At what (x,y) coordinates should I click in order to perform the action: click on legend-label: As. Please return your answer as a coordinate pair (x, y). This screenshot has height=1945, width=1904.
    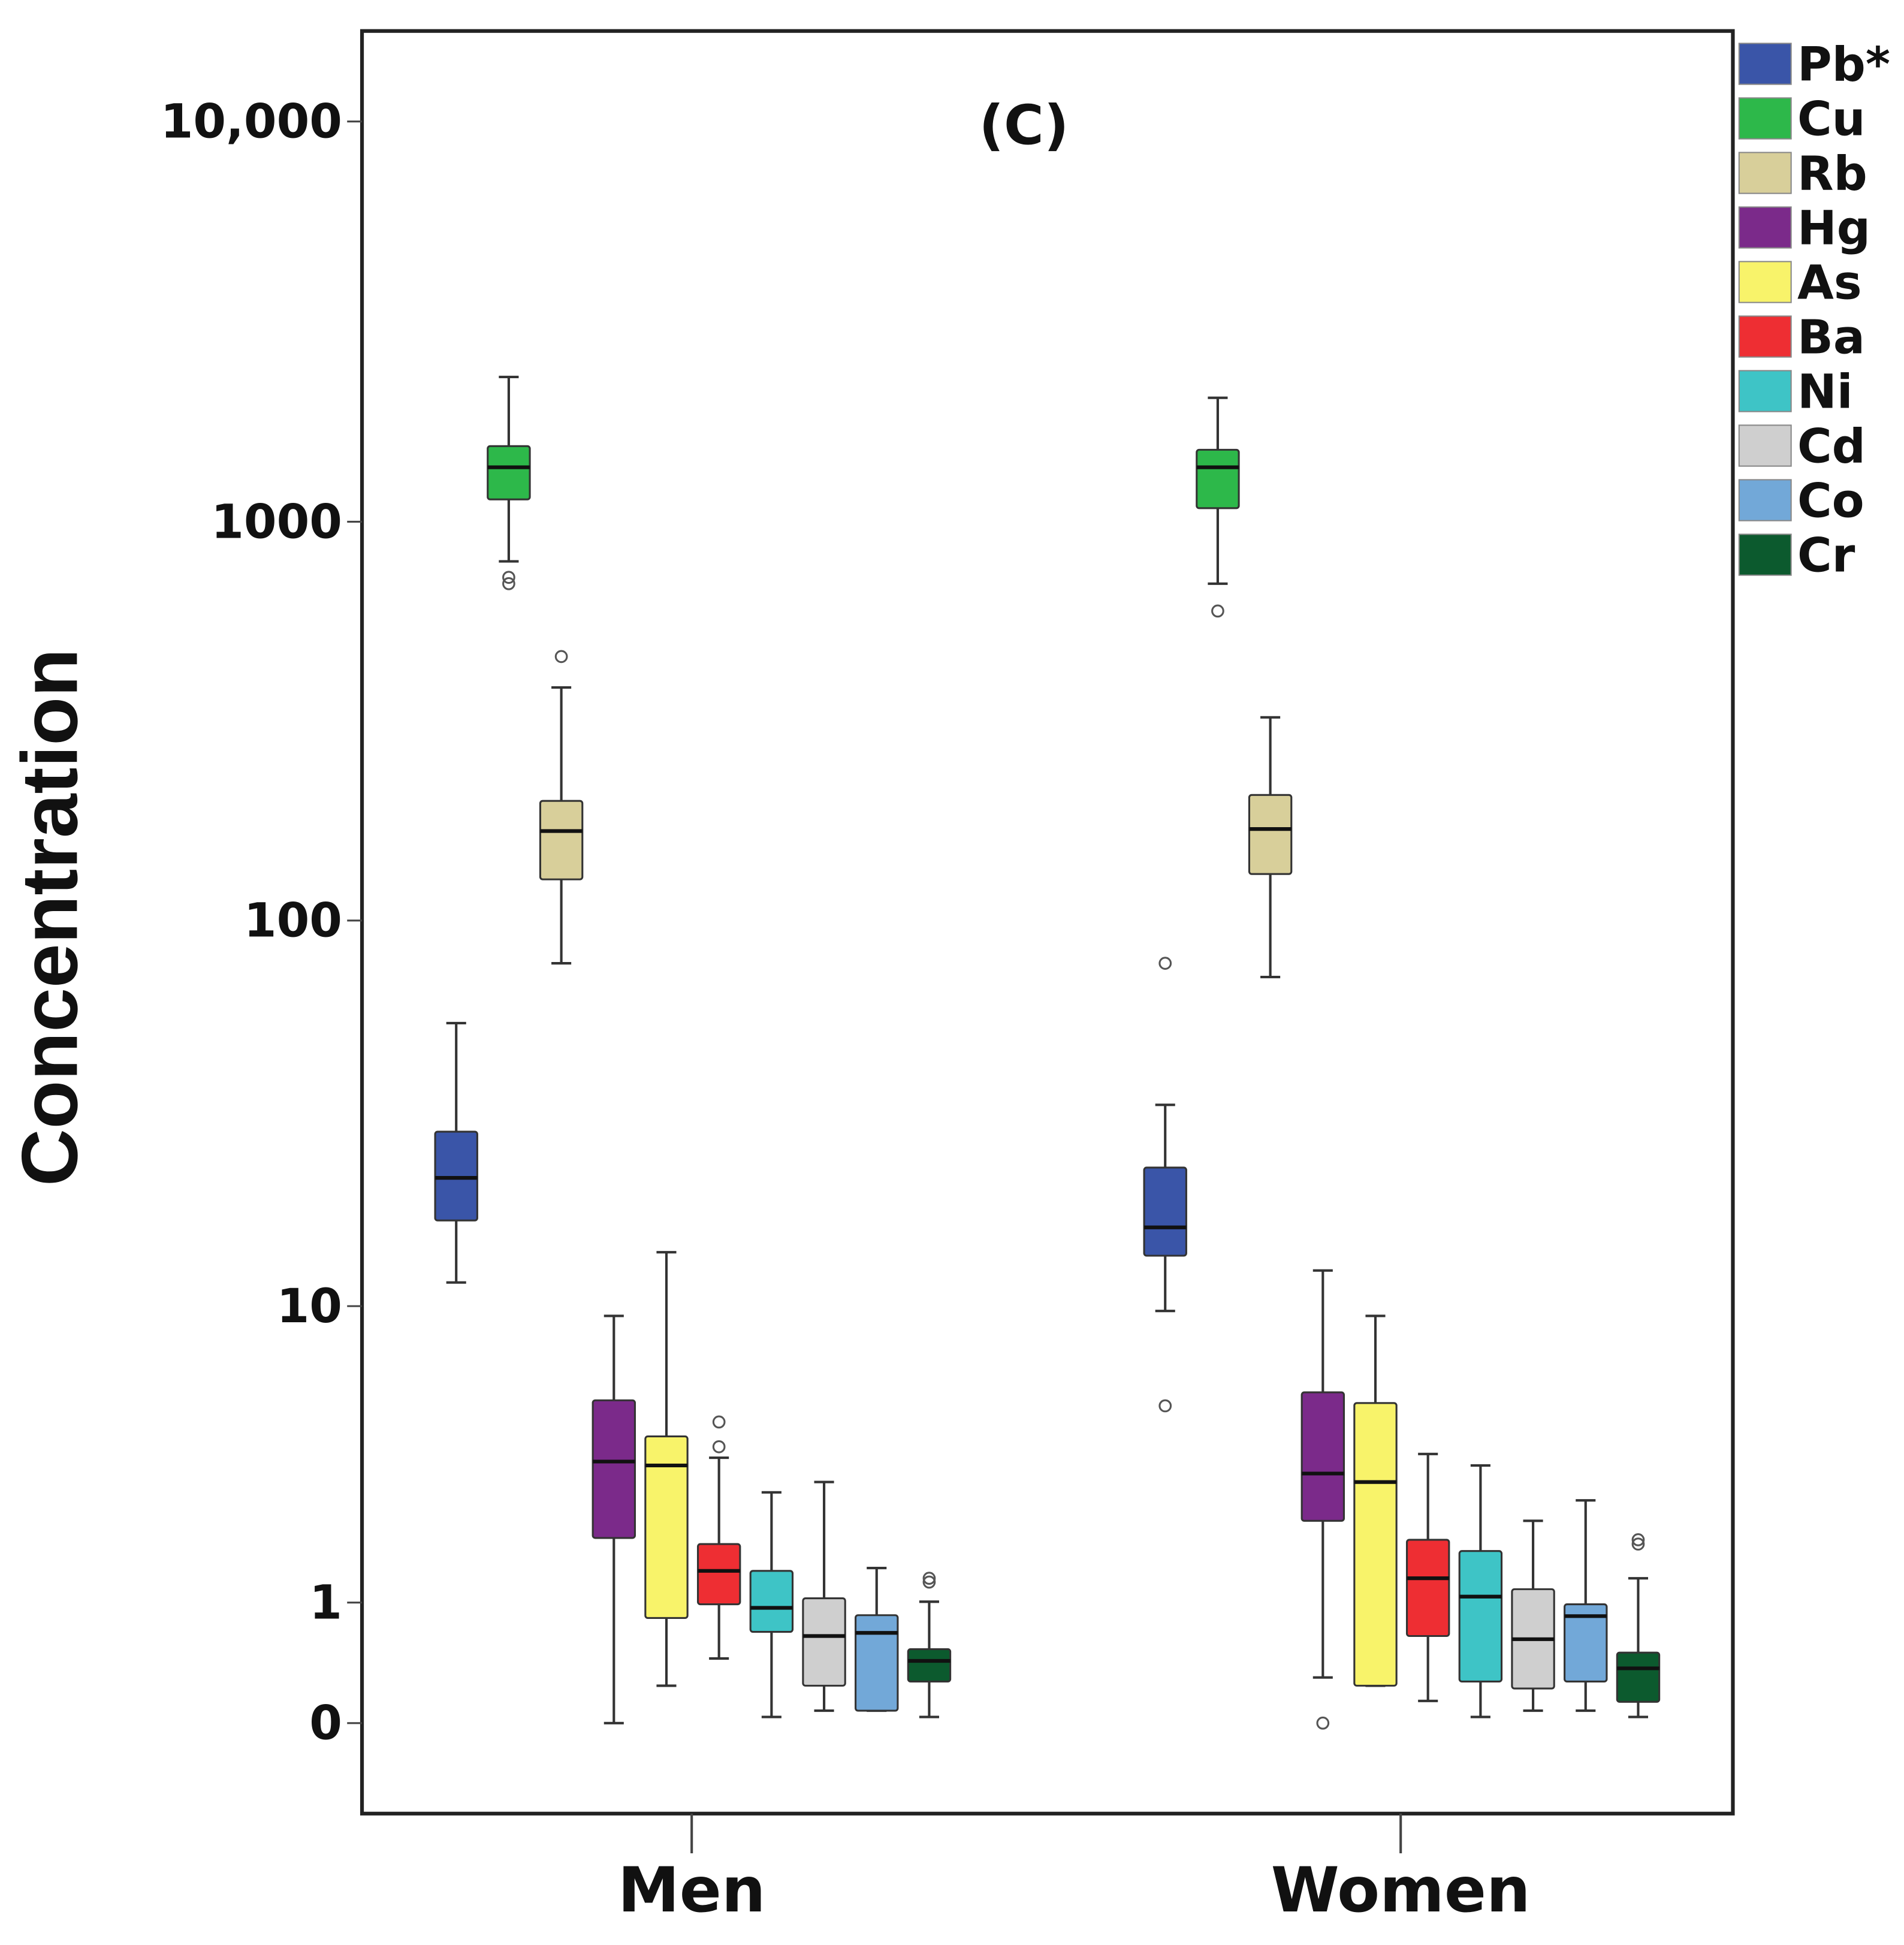
    Looking at the image, I should click on (1829, 282).